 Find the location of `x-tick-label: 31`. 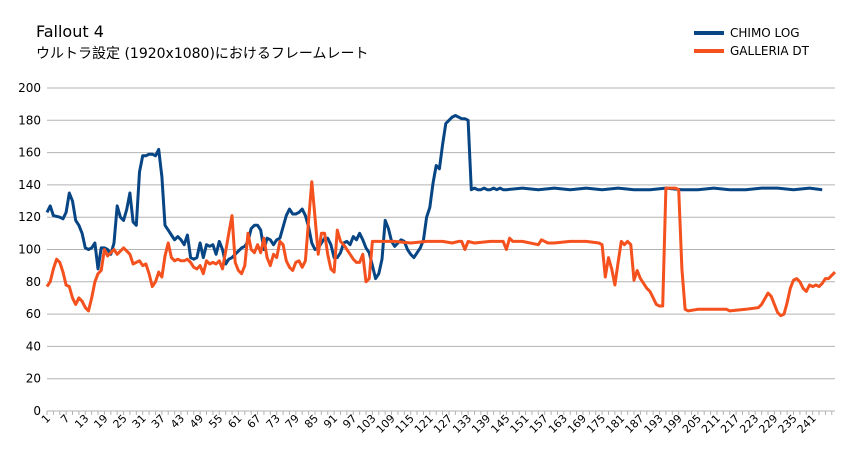

x-tick-label: 31 is located at coordinates (139, 421).